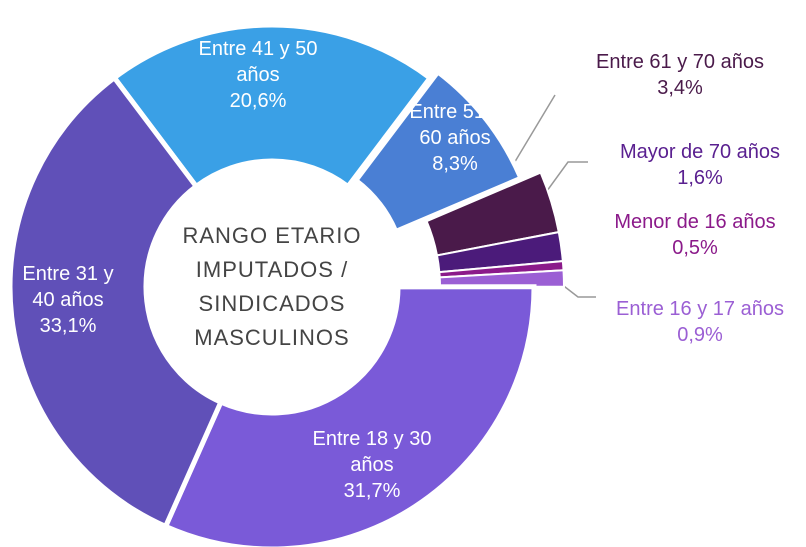  Describe the element at coordinates (455, 125) in the screenshot. I see `category-label: Entre 51 y 60 años` at that location.